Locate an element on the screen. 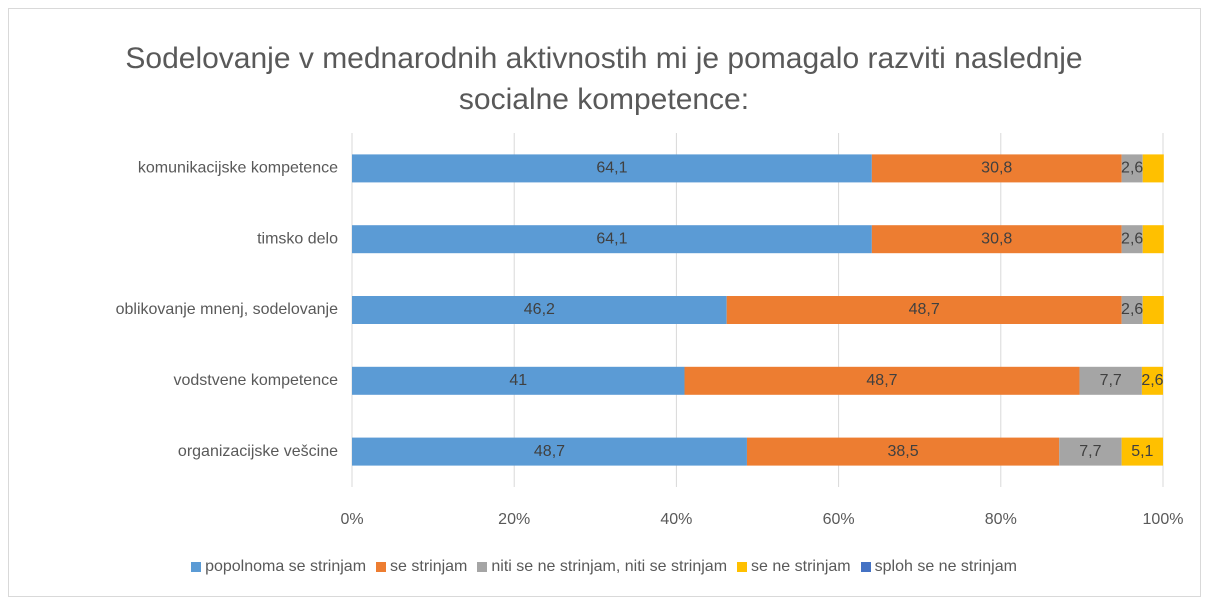  x-tick-label: 40% is located at coordinates (676, 519).